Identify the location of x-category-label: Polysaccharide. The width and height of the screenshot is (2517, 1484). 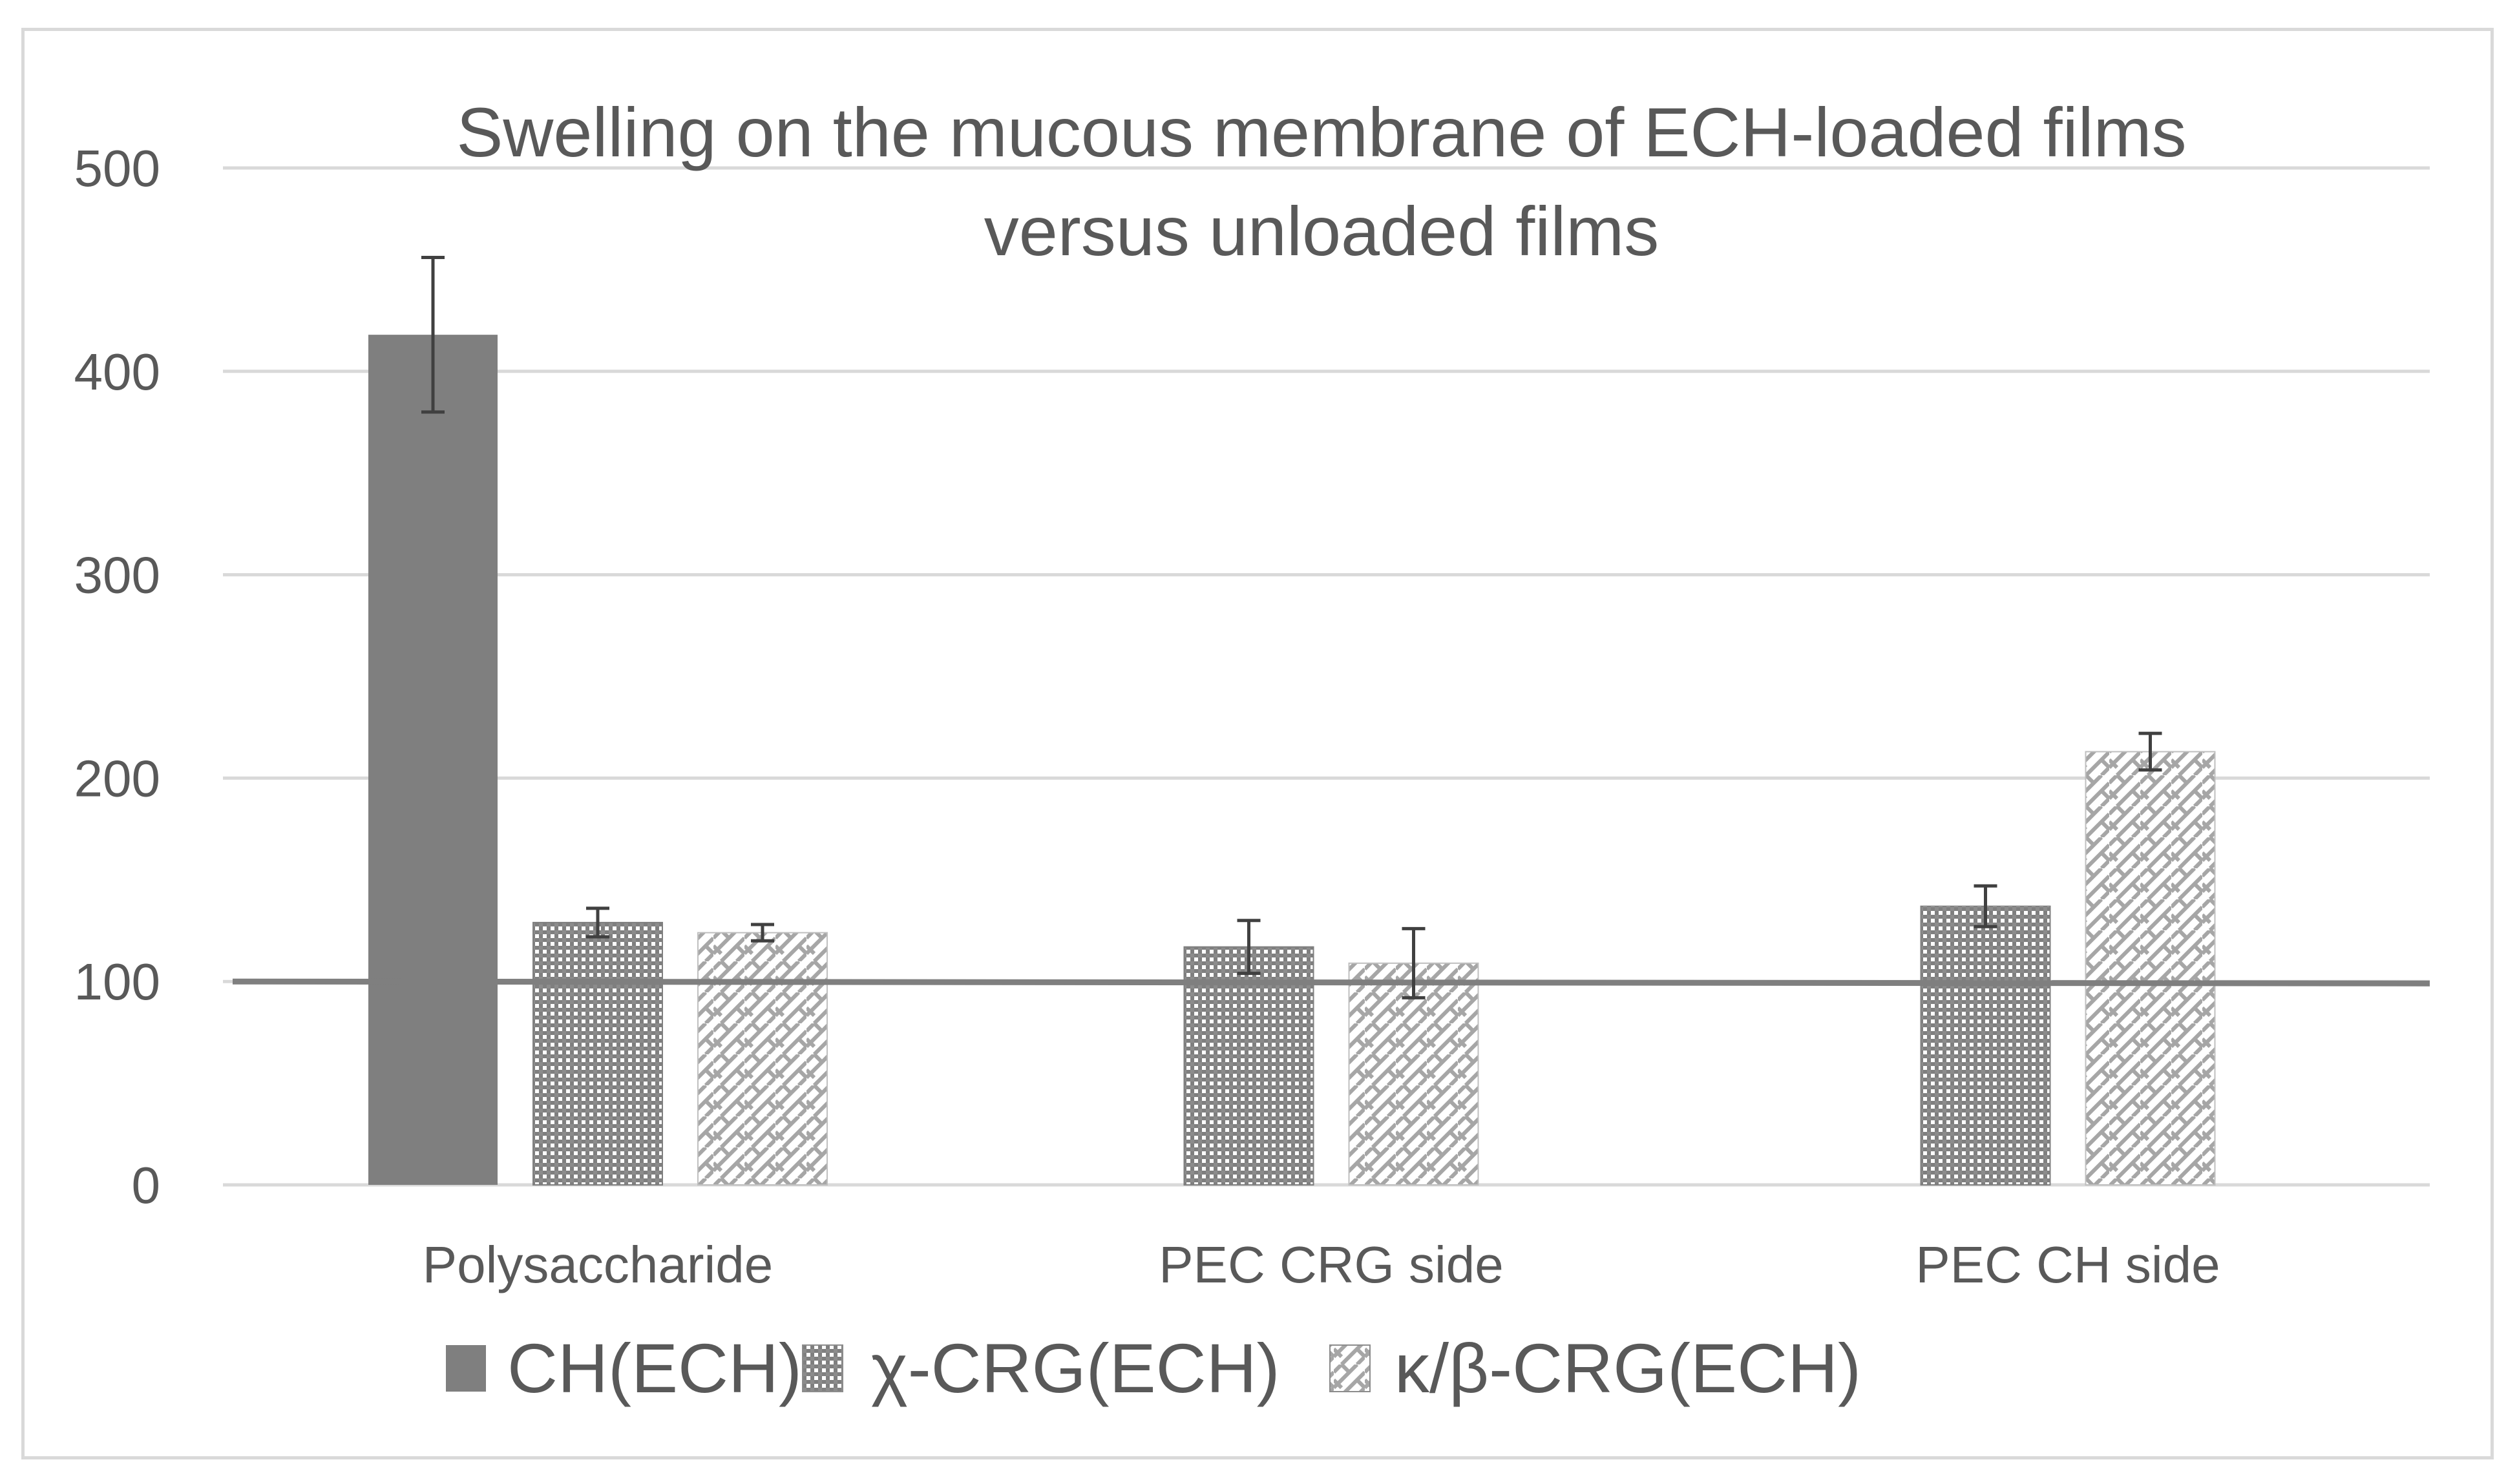
(598, 1264).